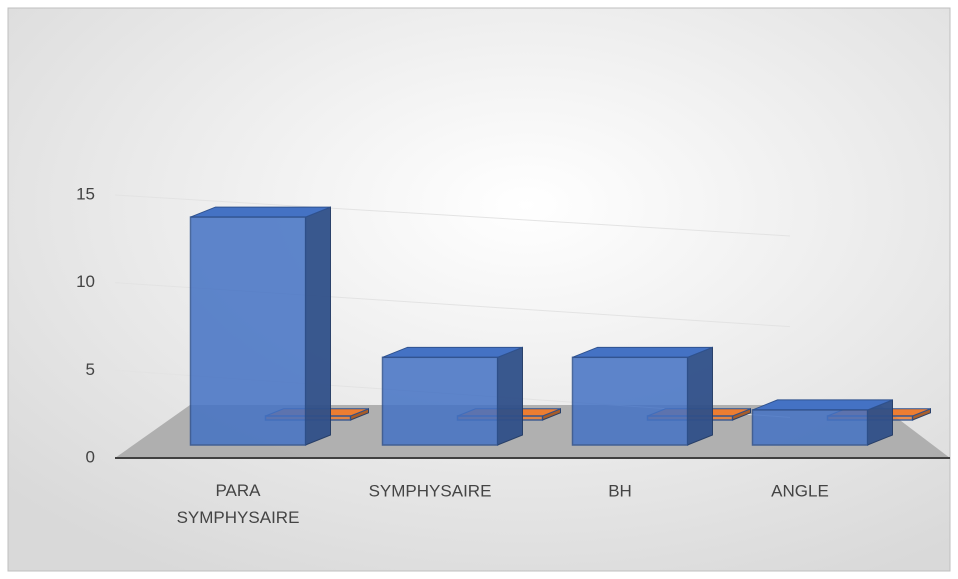 This screenshot has width=958, height=579. Describe the element at coordinates (85, 281) in the screenshot. I see `y-tick-label: 10` at that location.